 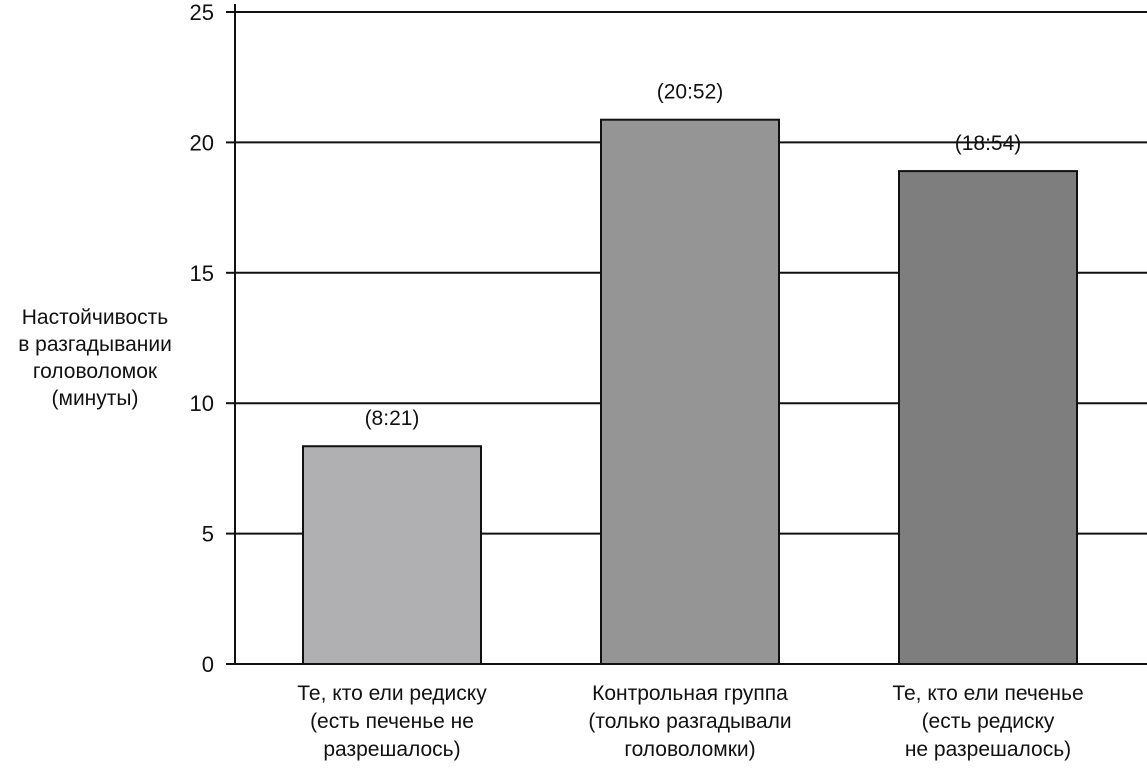 What do you see at coordinates (231, 334) in the screenshot?
I see `y-axis` at bounding box center [231, 334].